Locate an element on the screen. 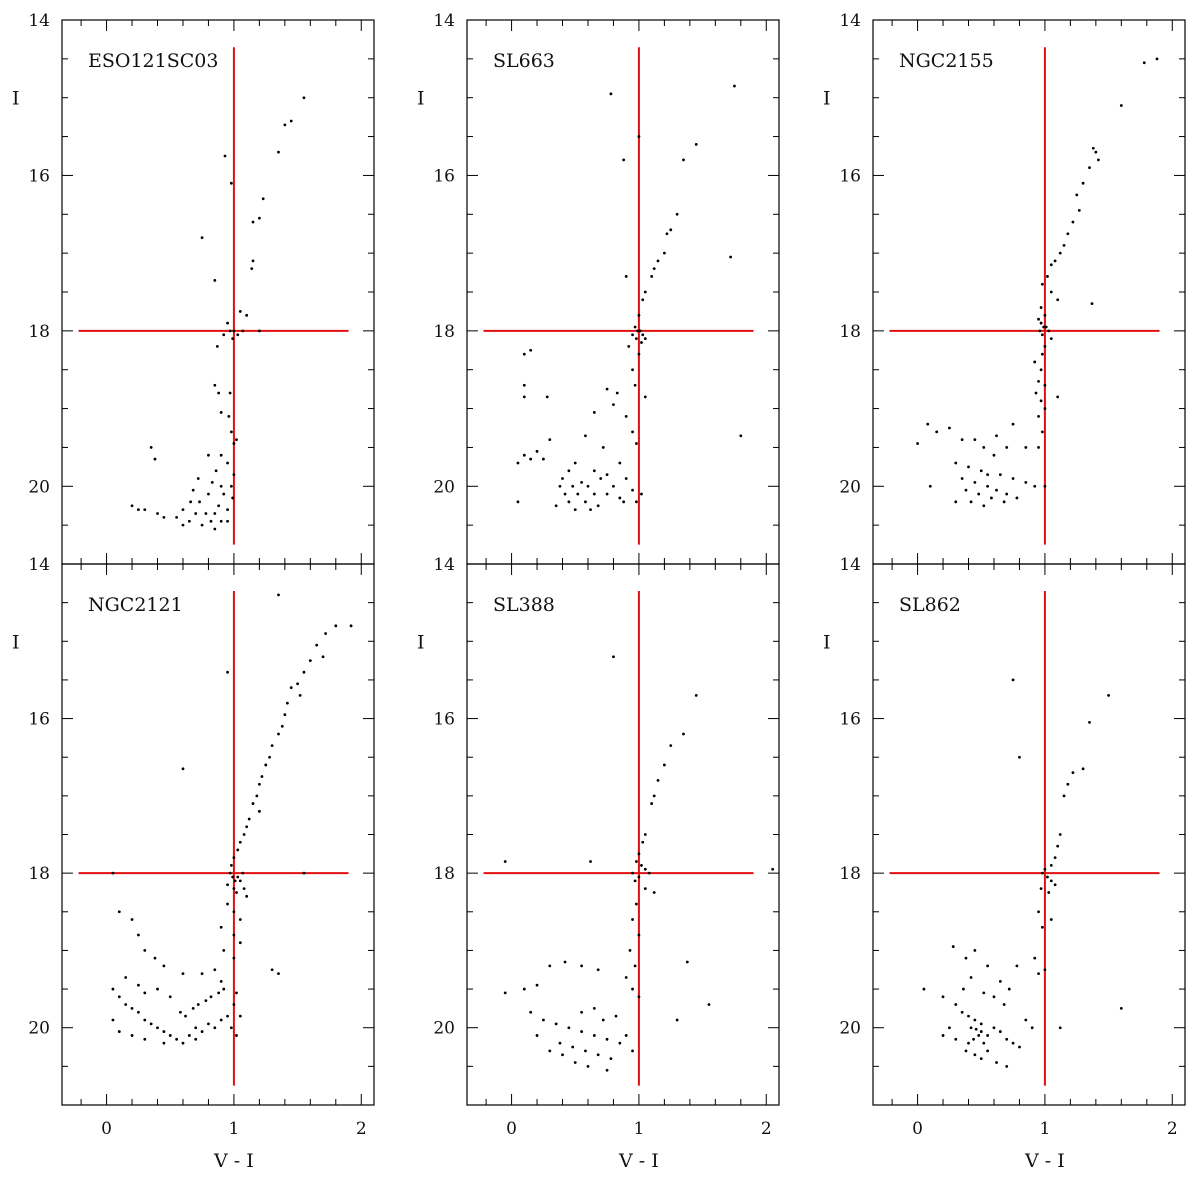 This screenshot has width=1200, height=1187. panel-frame is located at coordinates (623, 834).